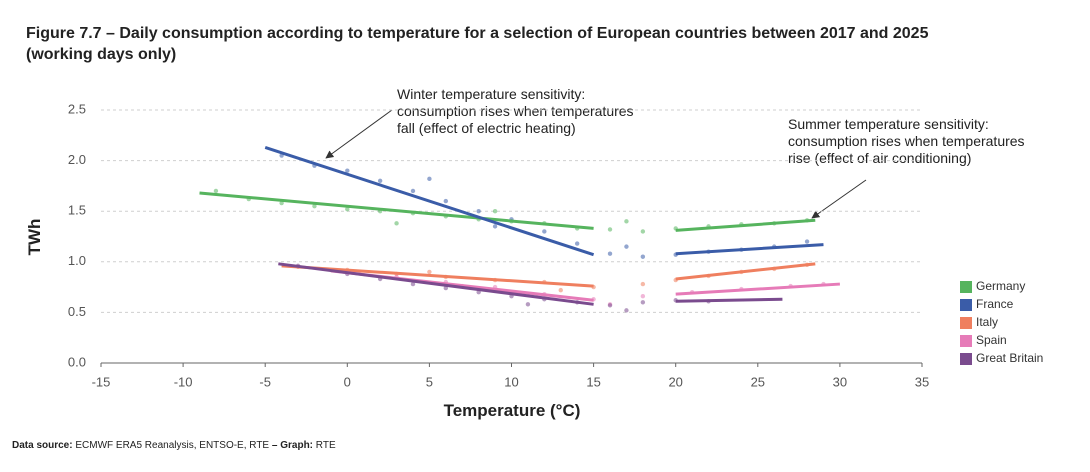 The width and height of the screenshot is (1090, 472). Describe the element at coordinates (347, 381) in the screenshot. I see `x-tick-label: 0` at that location.